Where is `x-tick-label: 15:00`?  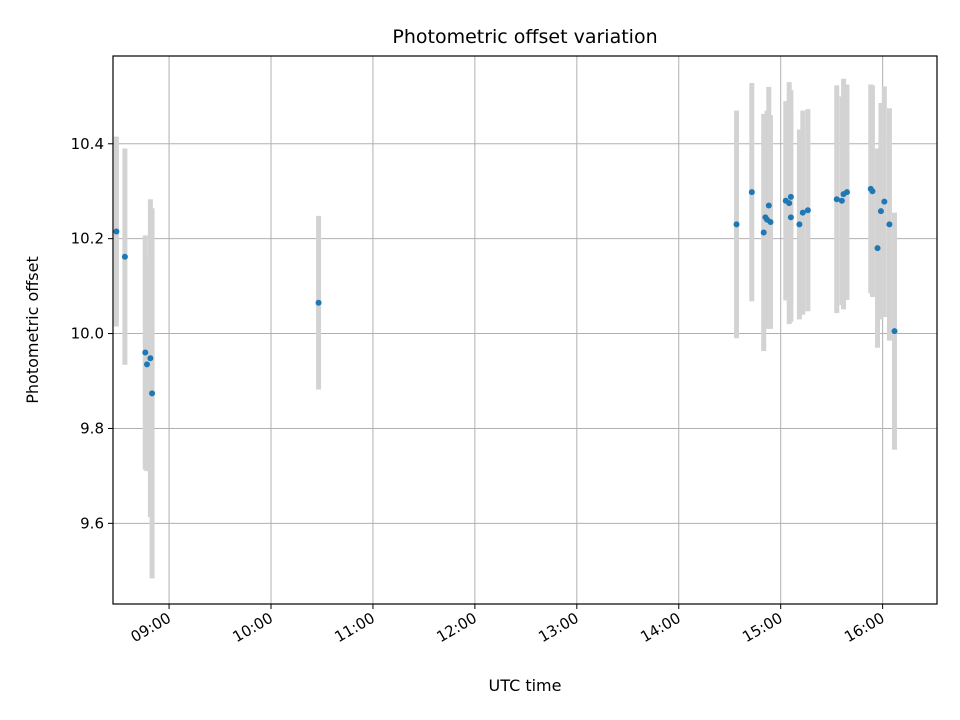
x-tick-label: 15:00 is located at coordinates (762, 627).